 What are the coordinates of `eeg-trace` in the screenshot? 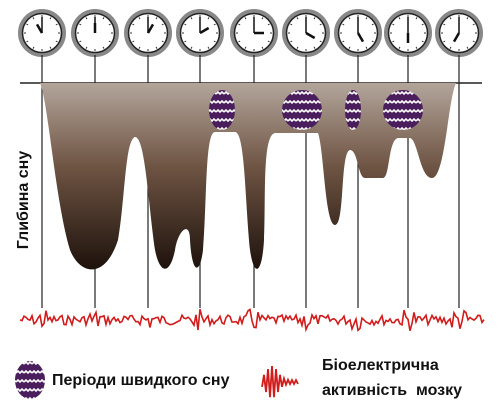 It's located at (252, 320).